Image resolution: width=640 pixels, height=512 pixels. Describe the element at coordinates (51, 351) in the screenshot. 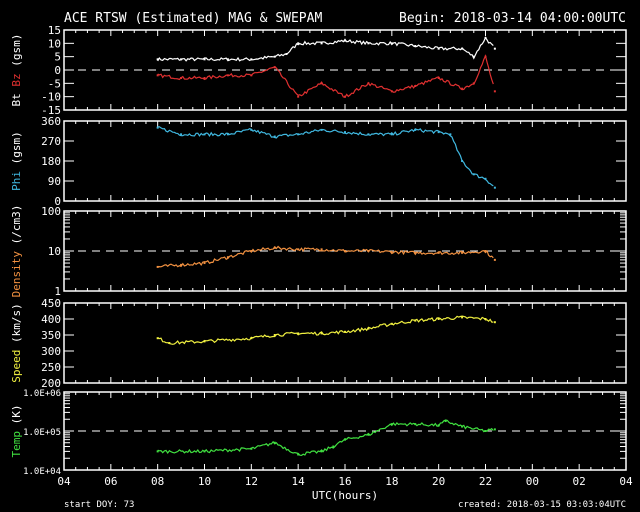

I see `y-tick-label: 300` at that location.